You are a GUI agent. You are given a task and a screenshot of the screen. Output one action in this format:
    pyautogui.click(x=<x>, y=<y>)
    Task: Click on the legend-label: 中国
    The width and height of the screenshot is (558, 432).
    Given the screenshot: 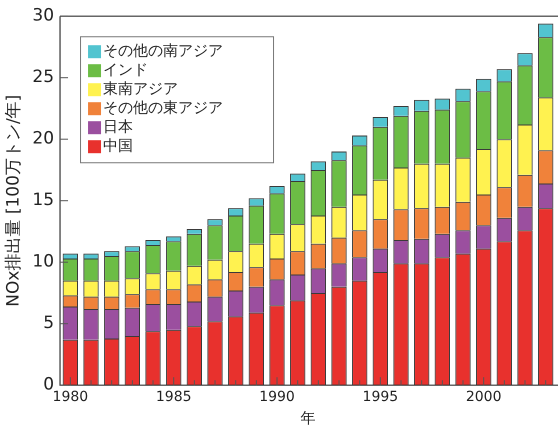 What is the action you would take?
    pyautogui.click(x=118, y=145)
    